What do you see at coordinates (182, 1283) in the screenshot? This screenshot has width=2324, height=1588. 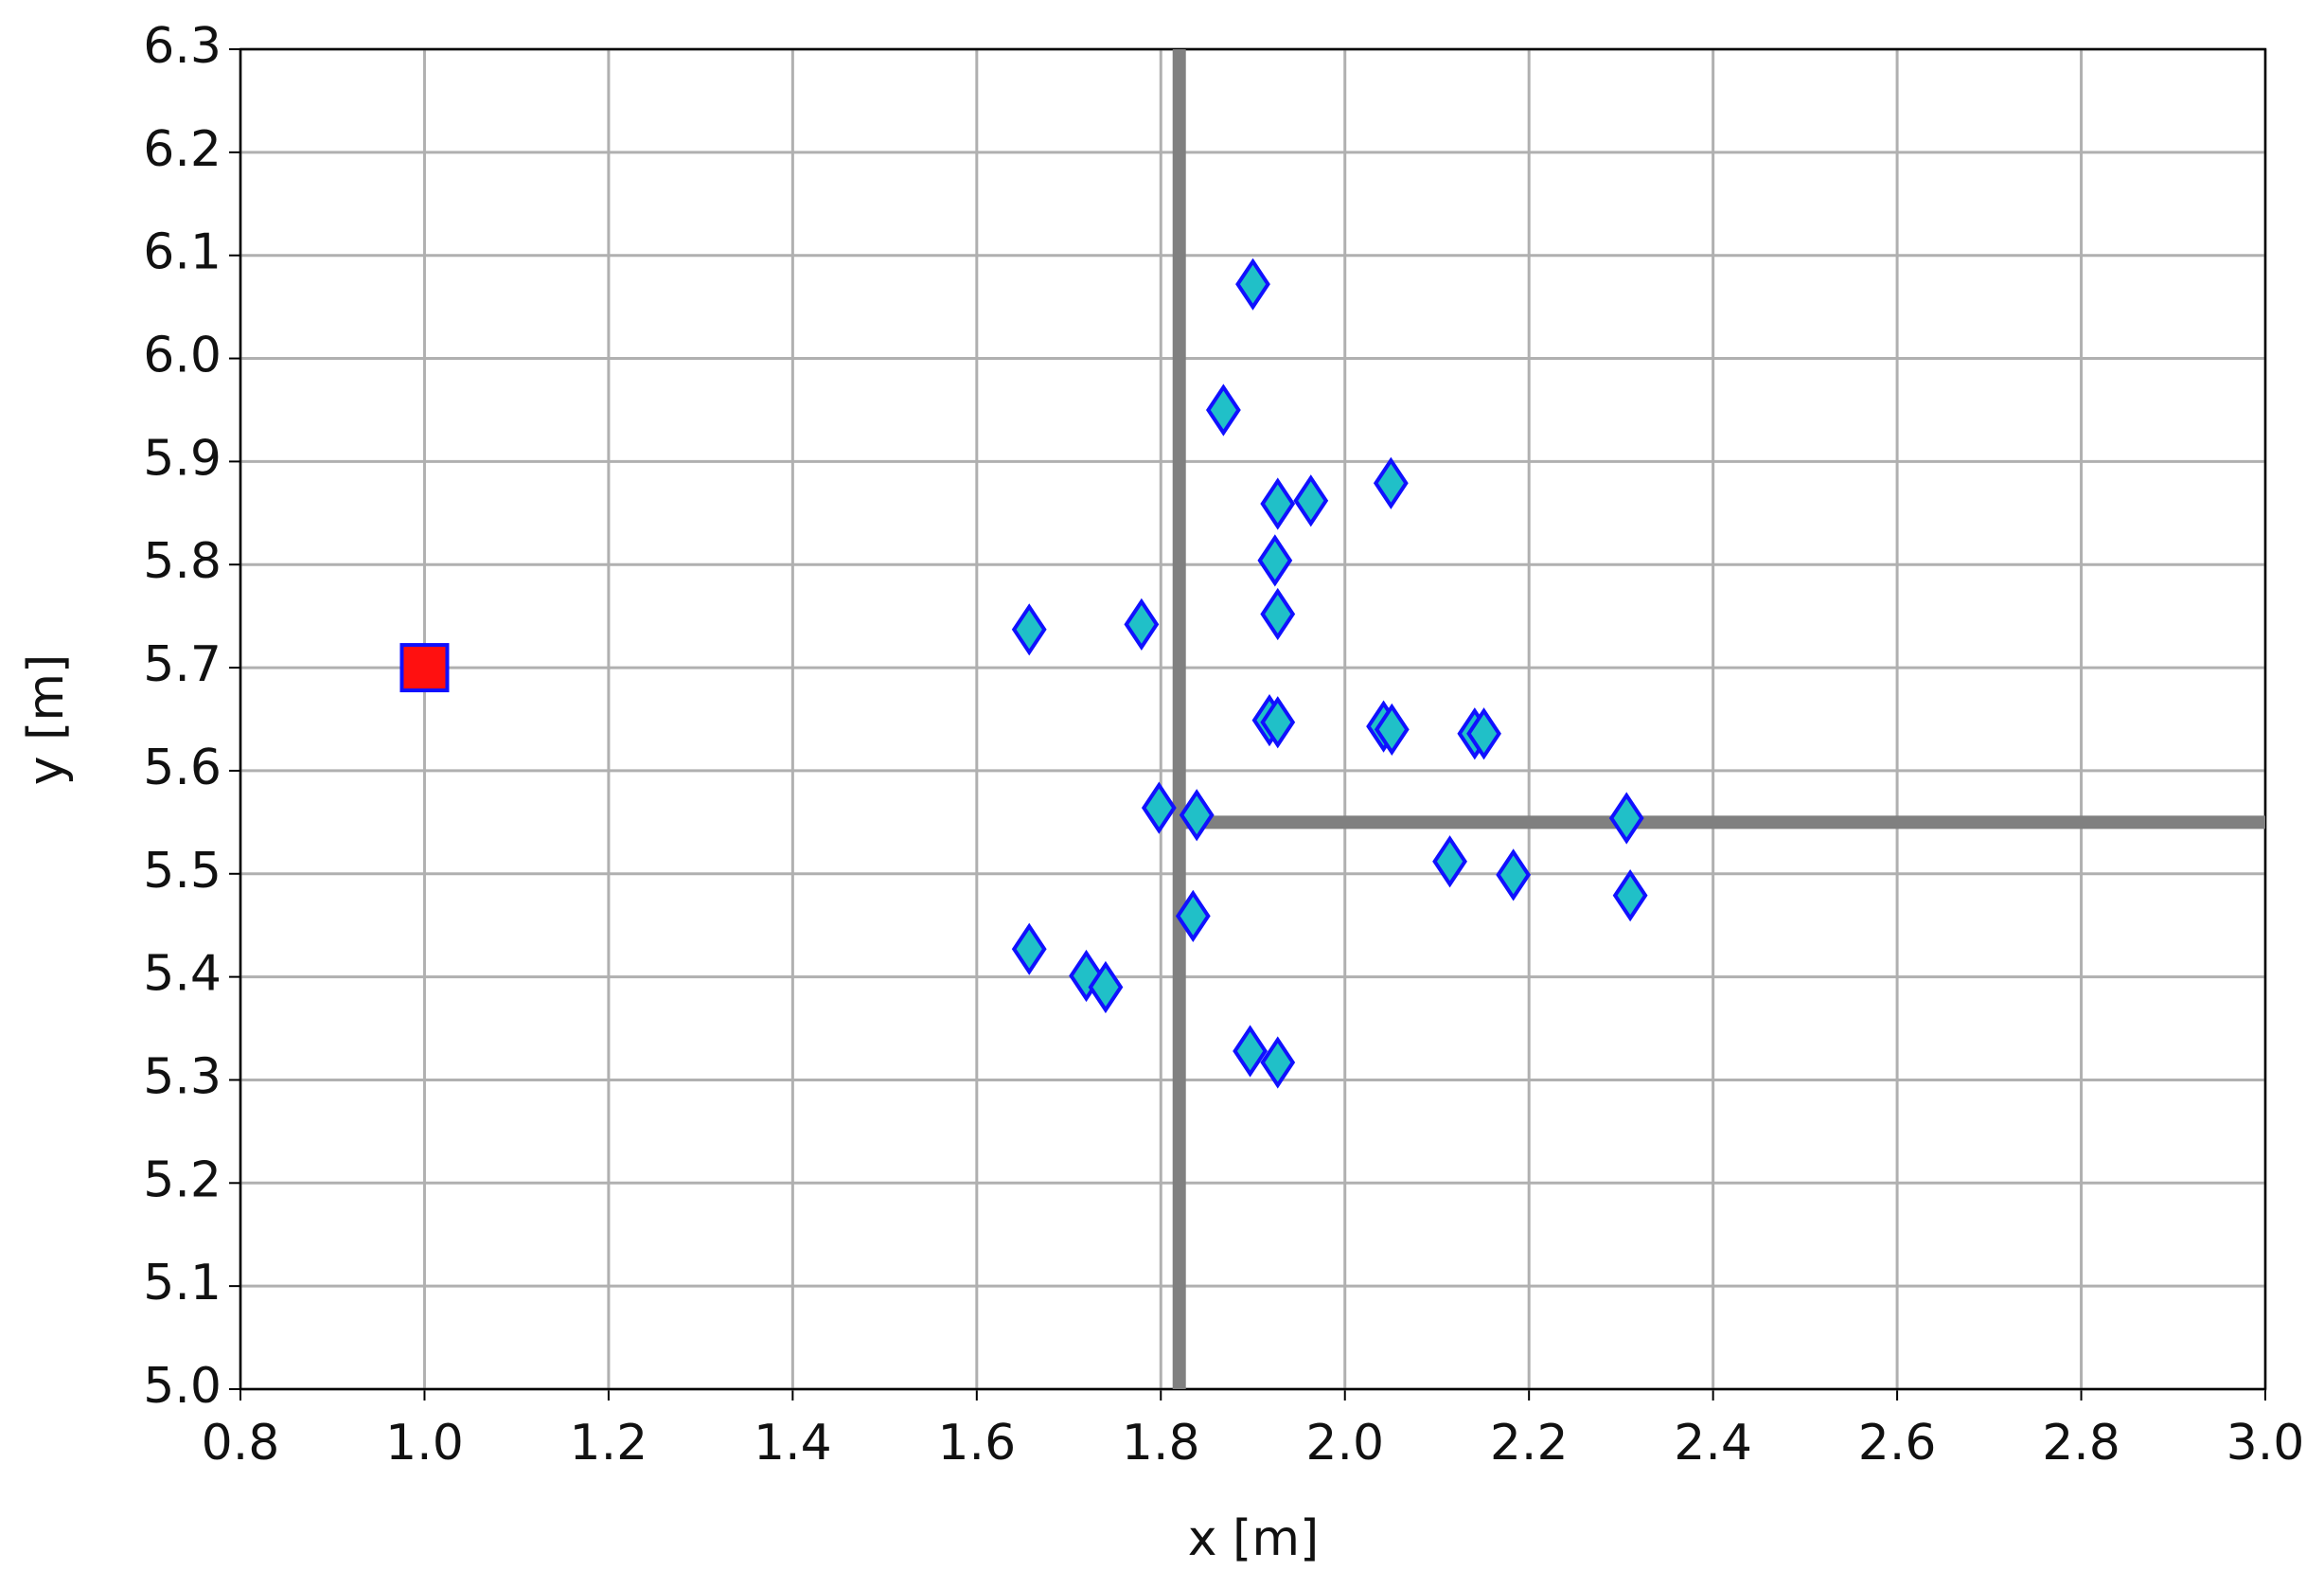 I see `y-tick-label: 5.1` at bounding box center [182, 1283].